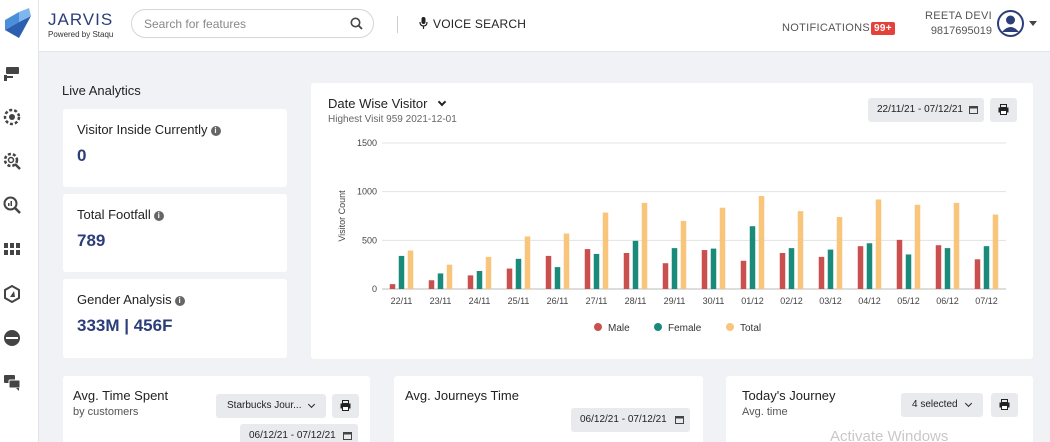 The image size is (1050, 442). I want to click on kpi-card-total-footfall: Total Footfall i 789, so click(175, 233).